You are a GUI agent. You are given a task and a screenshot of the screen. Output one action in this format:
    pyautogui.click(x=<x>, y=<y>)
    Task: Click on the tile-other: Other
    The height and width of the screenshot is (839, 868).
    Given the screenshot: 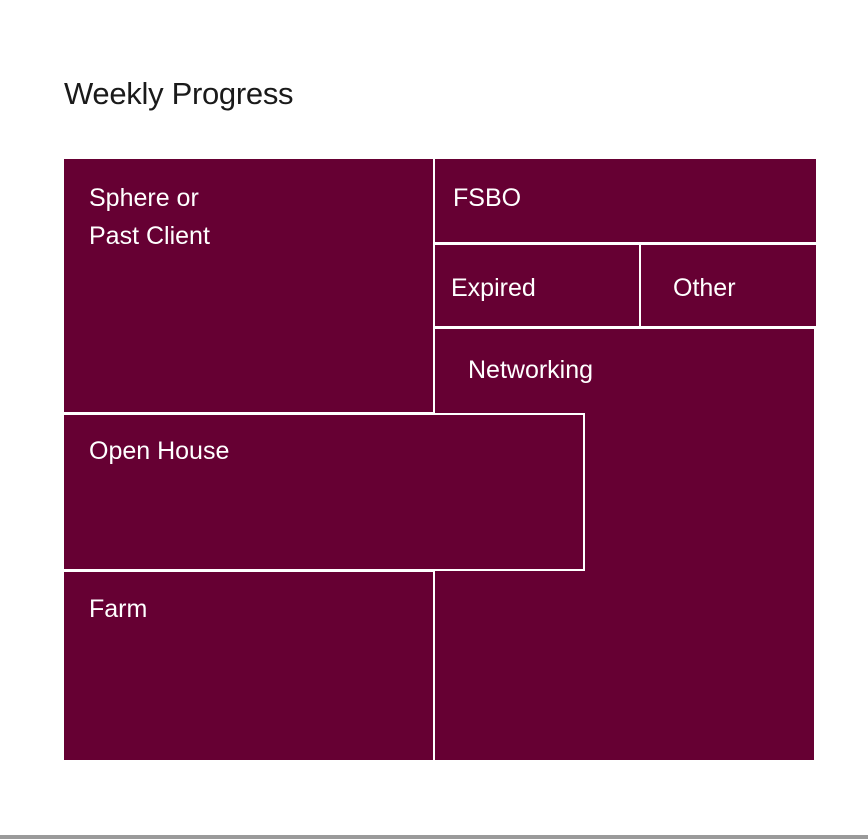 What is the action you would take?
    pyautogui.click(x=728, y=285)
    